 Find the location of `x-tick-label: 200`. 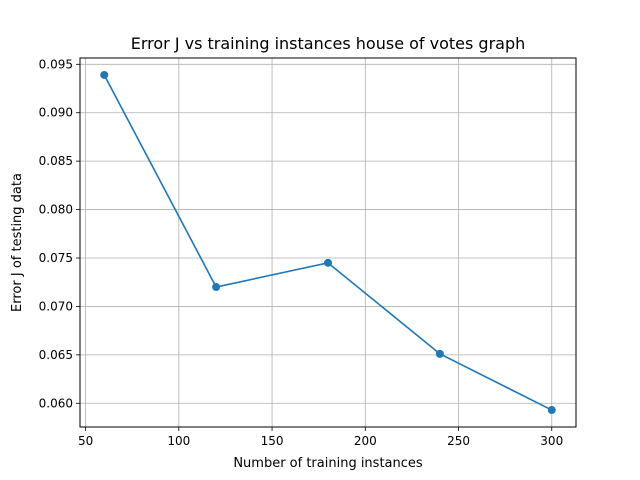

x-tick-label: 200 is located at coordinates (365, 441).